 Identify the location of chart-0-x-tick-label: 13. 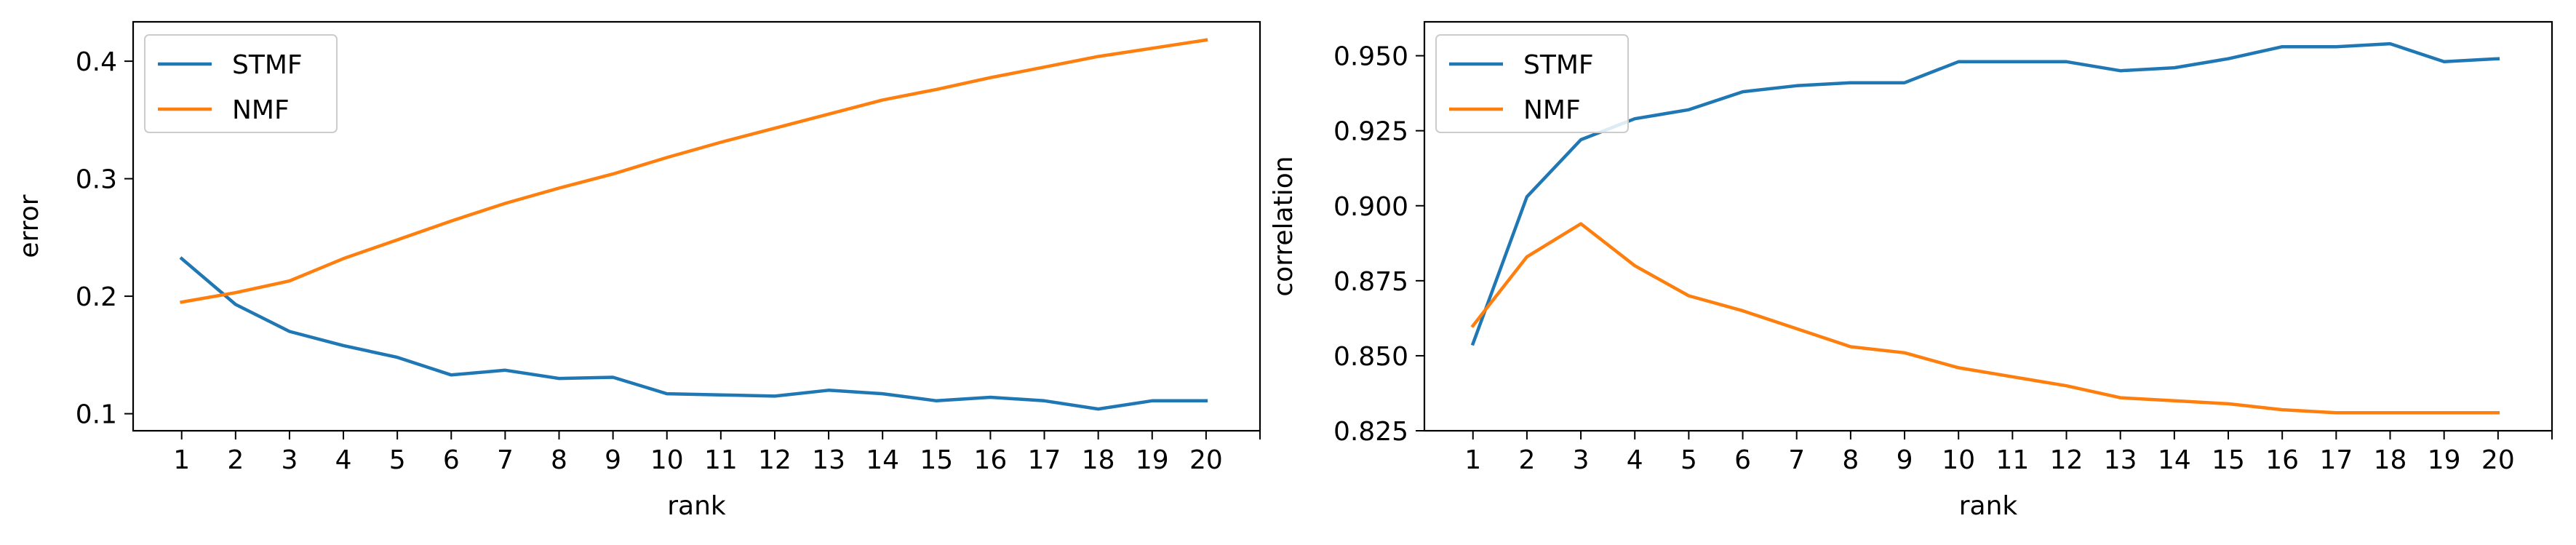
(828, 460).